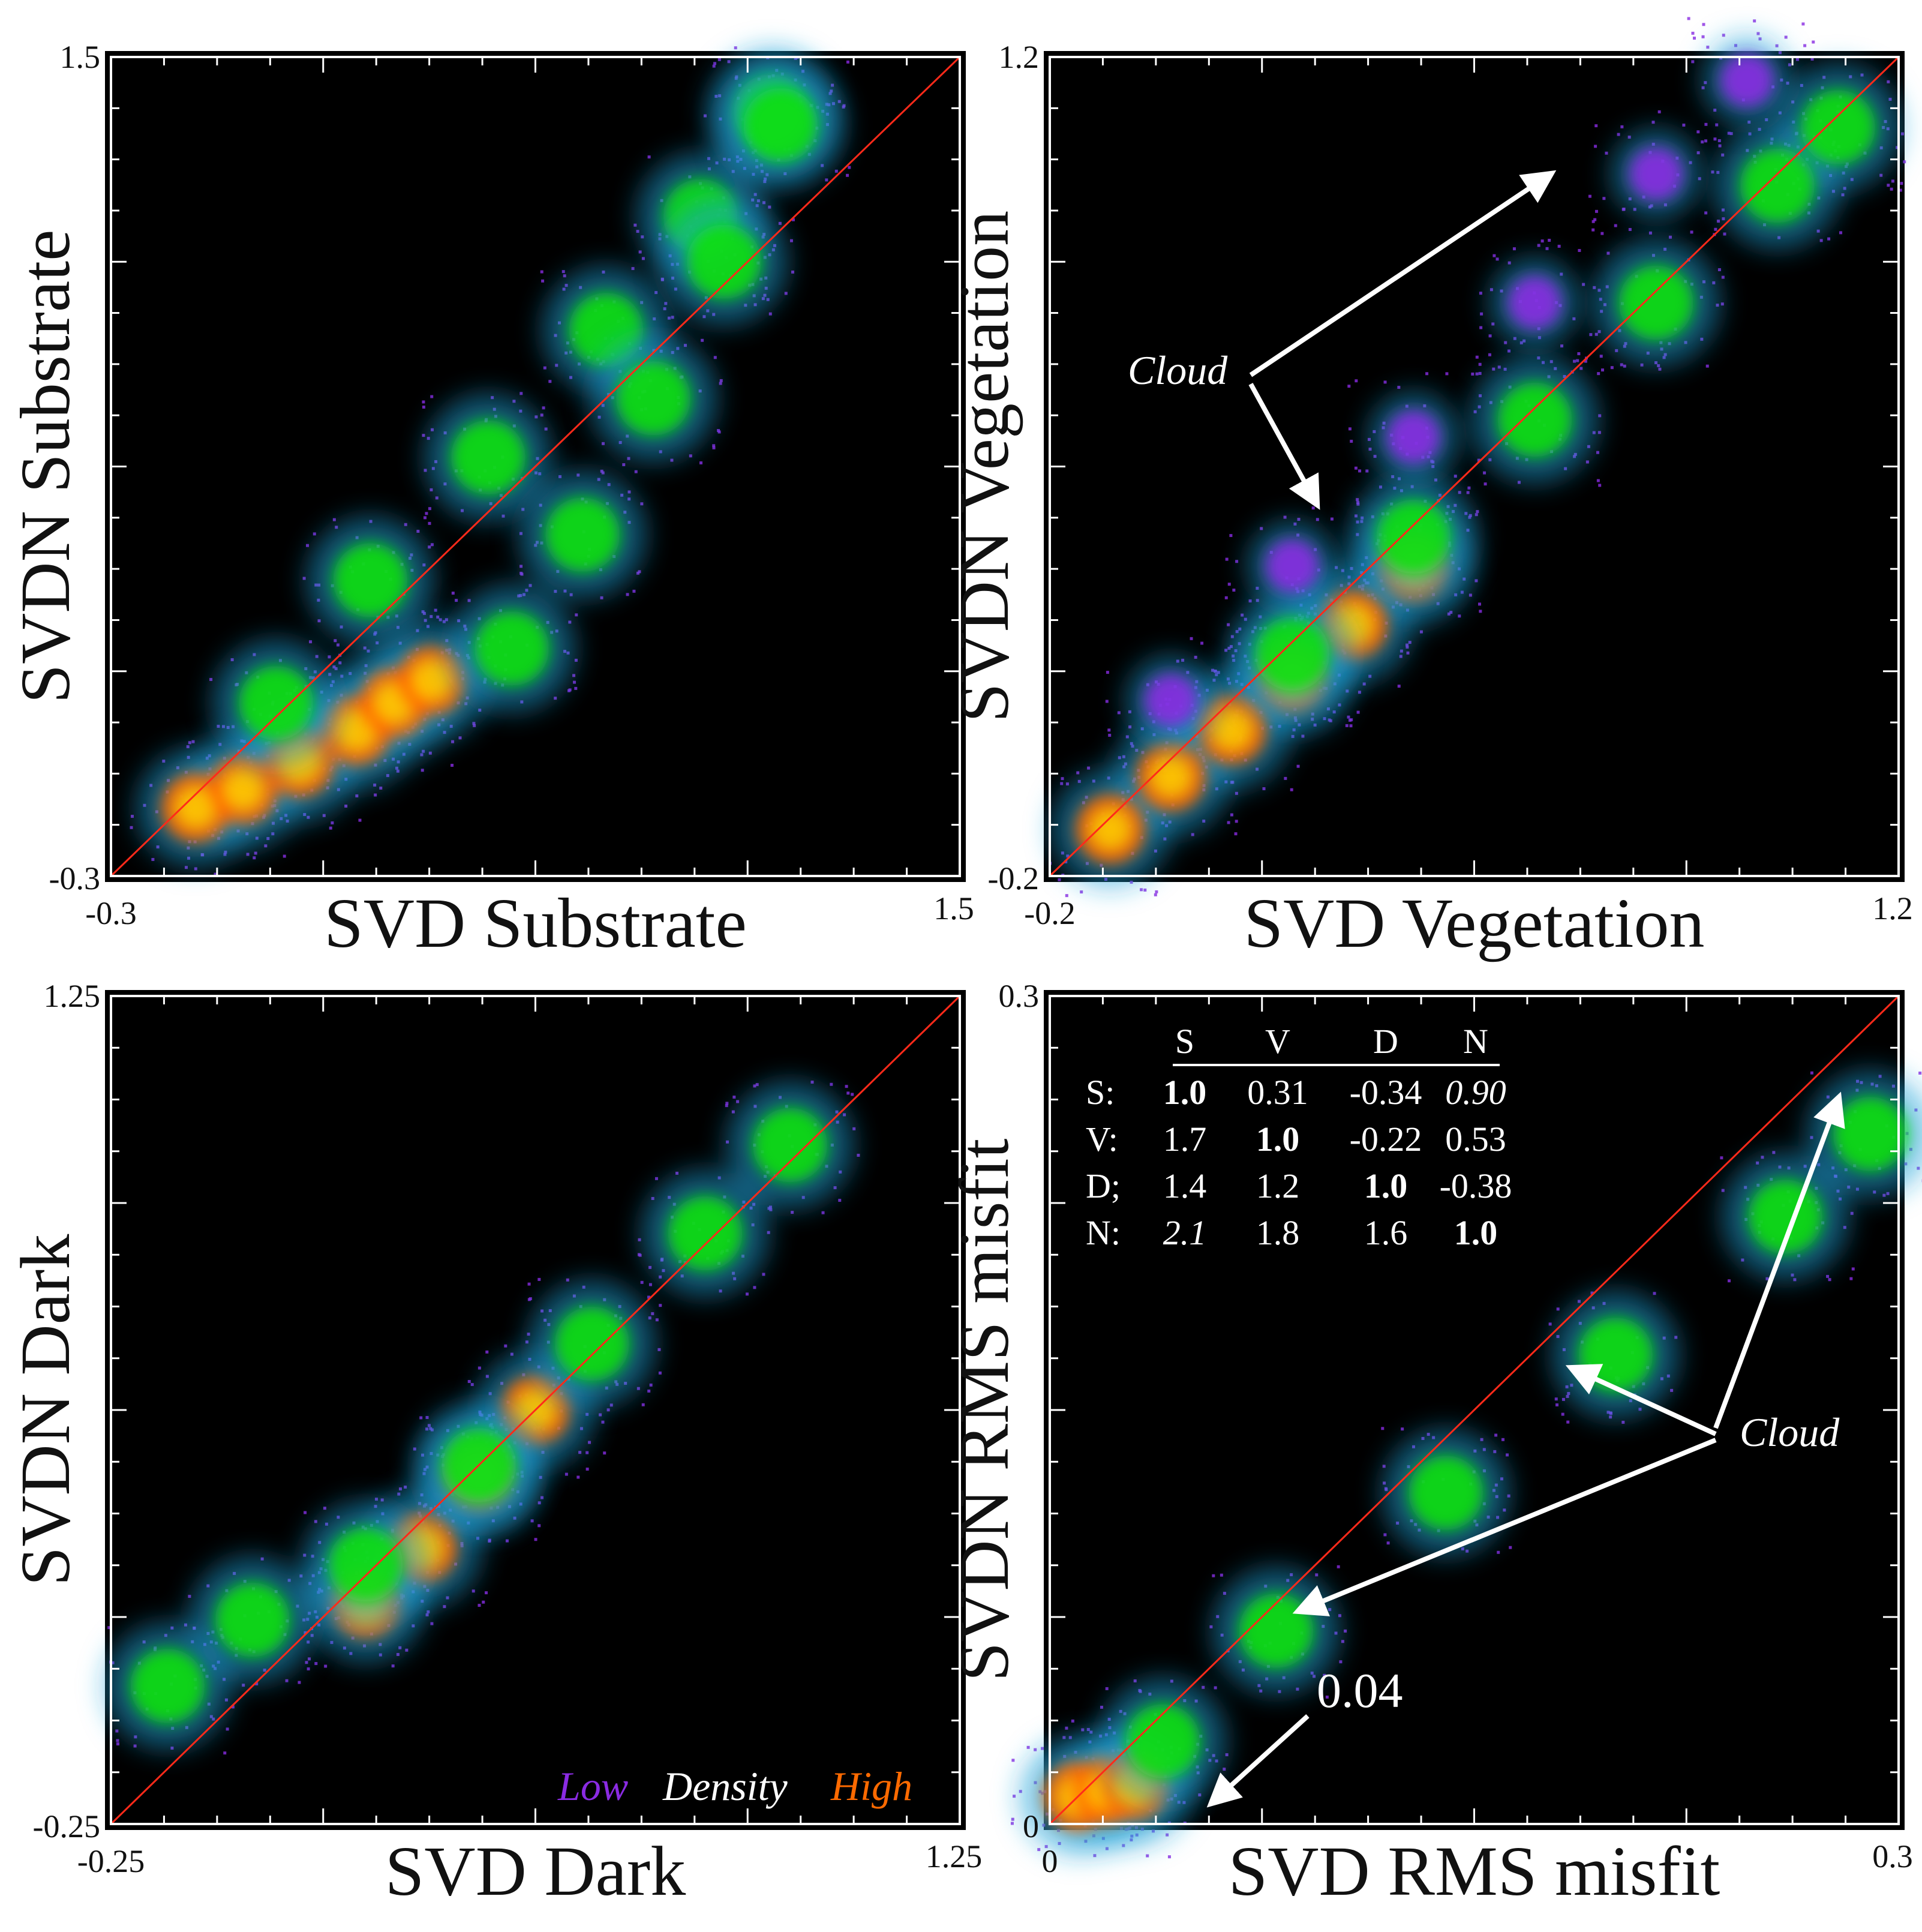 The height and width of the screenshot is (1932, 1922). Describe the element at coordinates (1476, 1185) in the screenshot. I see `table-cell: -0.38` at that location.